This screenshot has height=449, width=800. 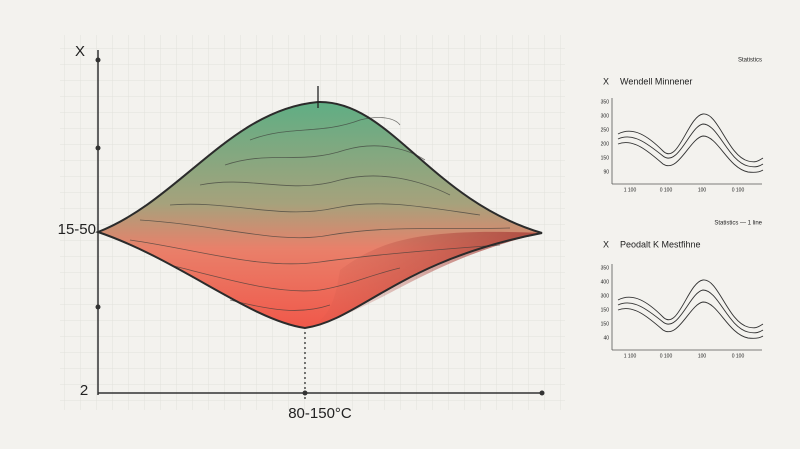 I want to click on panel-y-tick: 40, so click(x=606, y=338).